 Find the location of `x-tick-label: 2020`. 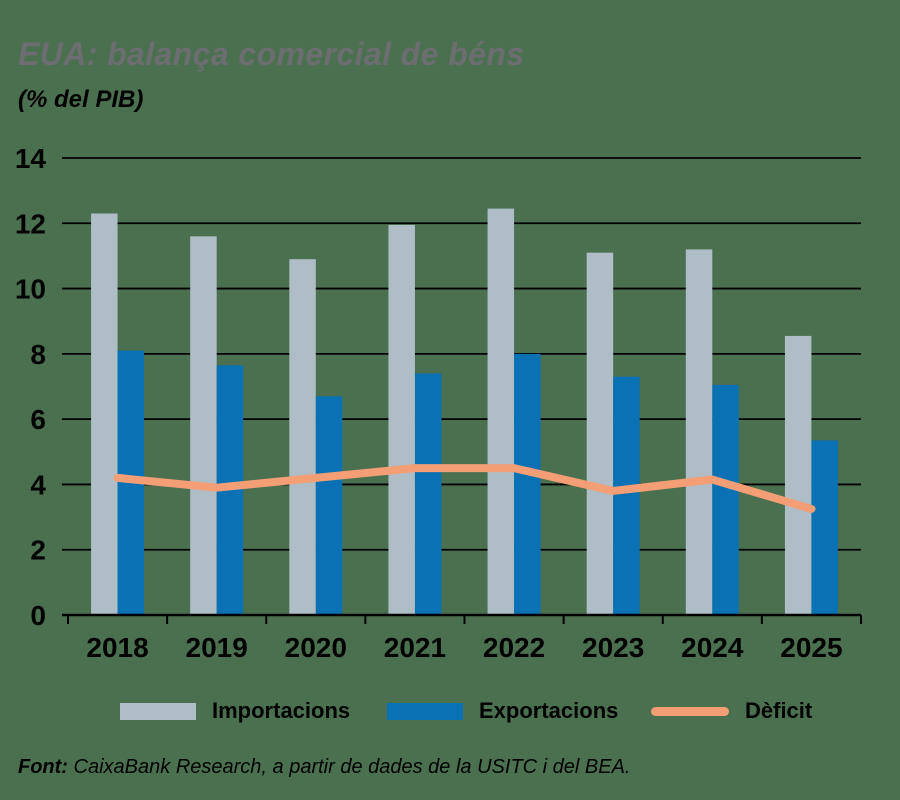

x-tick-label: 2020 is located at coordinates (316, 647).